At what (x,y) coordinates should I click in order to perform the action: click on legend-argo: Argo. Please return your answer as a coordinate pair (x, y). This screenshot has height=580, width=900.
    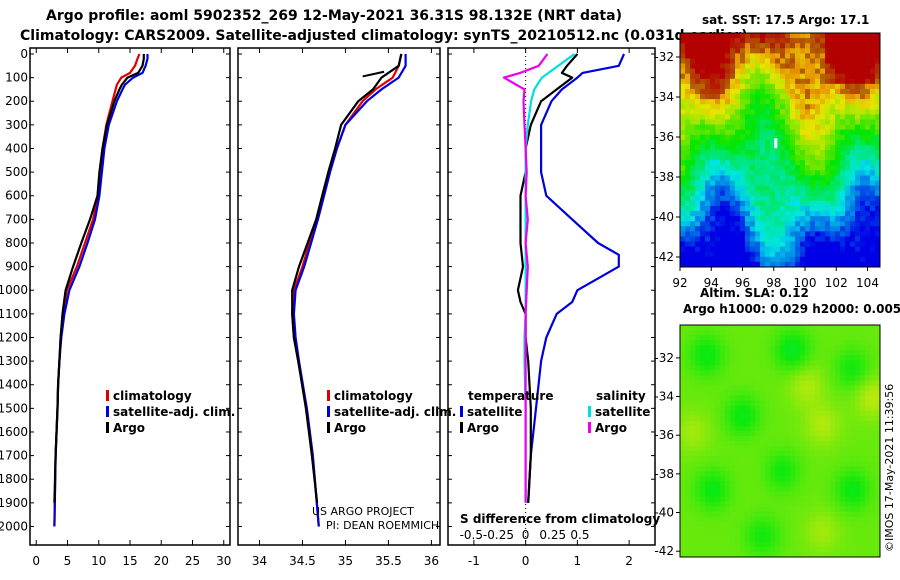
    Looking at the image, I should click on (350, 428).